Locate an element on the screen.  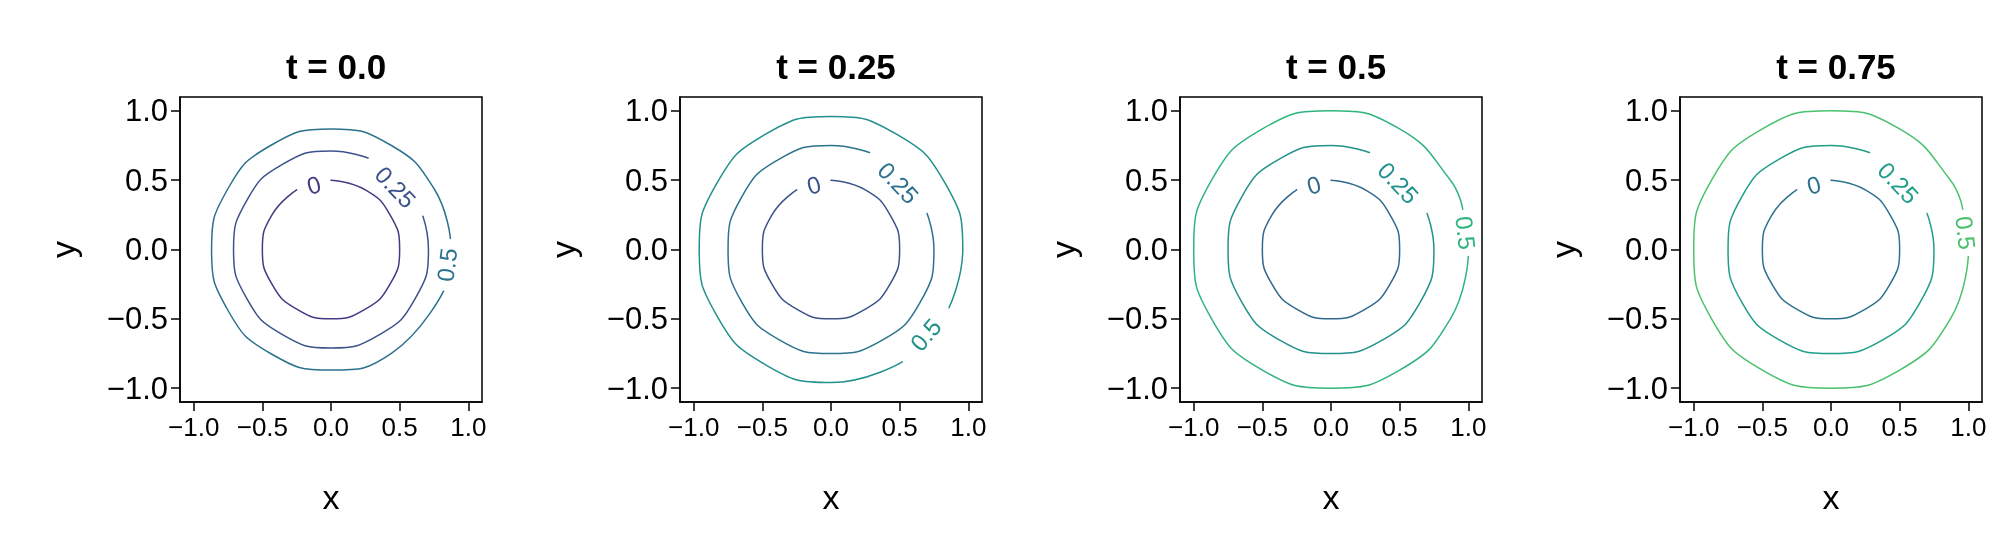
chart-title: t = 0.0 is located at coordinates (336, 66).